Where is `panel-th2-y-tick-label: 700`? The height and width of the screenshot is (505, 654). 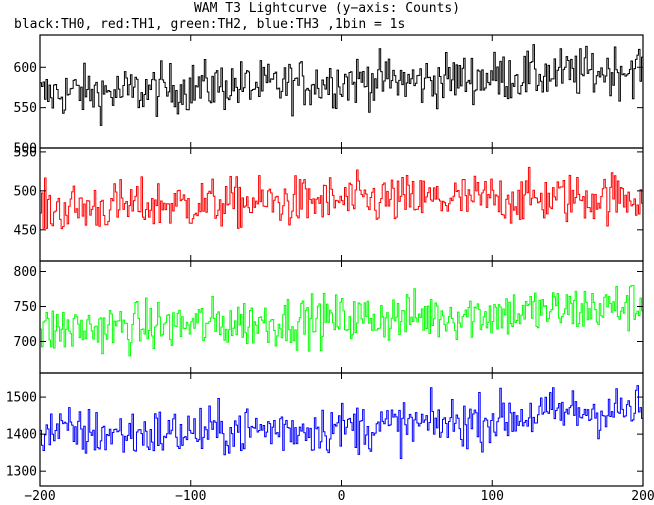
panel-th2-y-tick-label: 700 is located at coordinates (25, 342).